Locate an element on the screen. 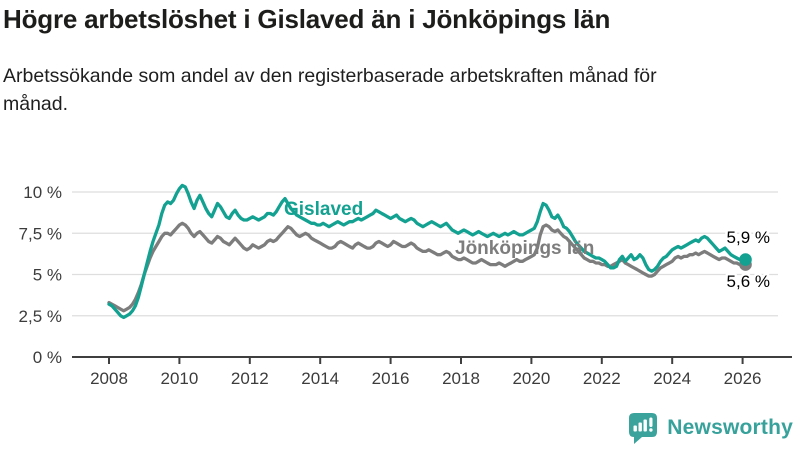 The width and height of the screenshot is (800, 450). x-axis-label: 2014 is located at coordinates (320, 378).